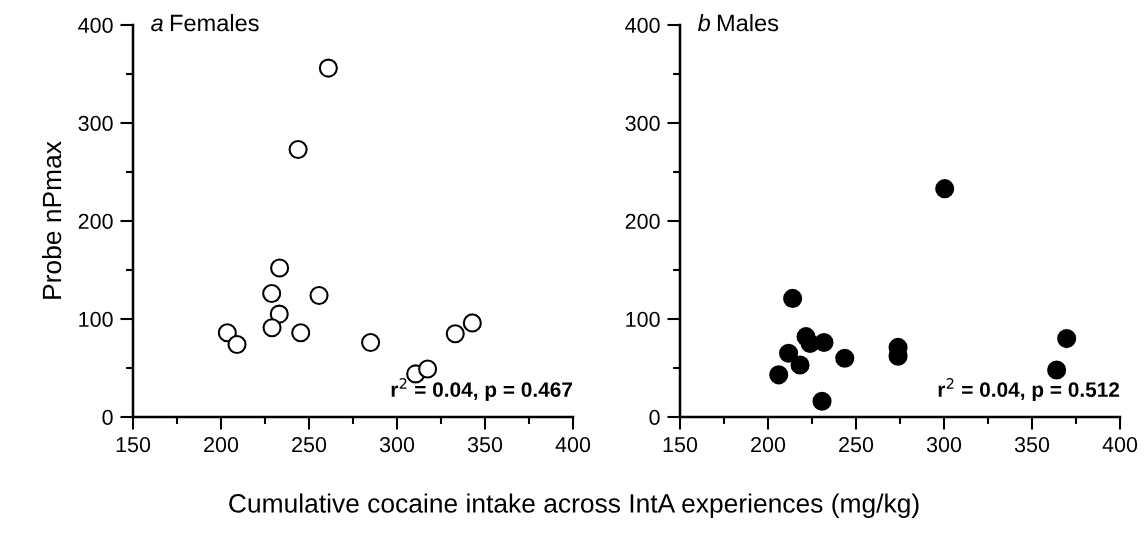  I want to click on annotation: r$^{2}$ = 0.04, p = 0.512, so click(1029, 389).